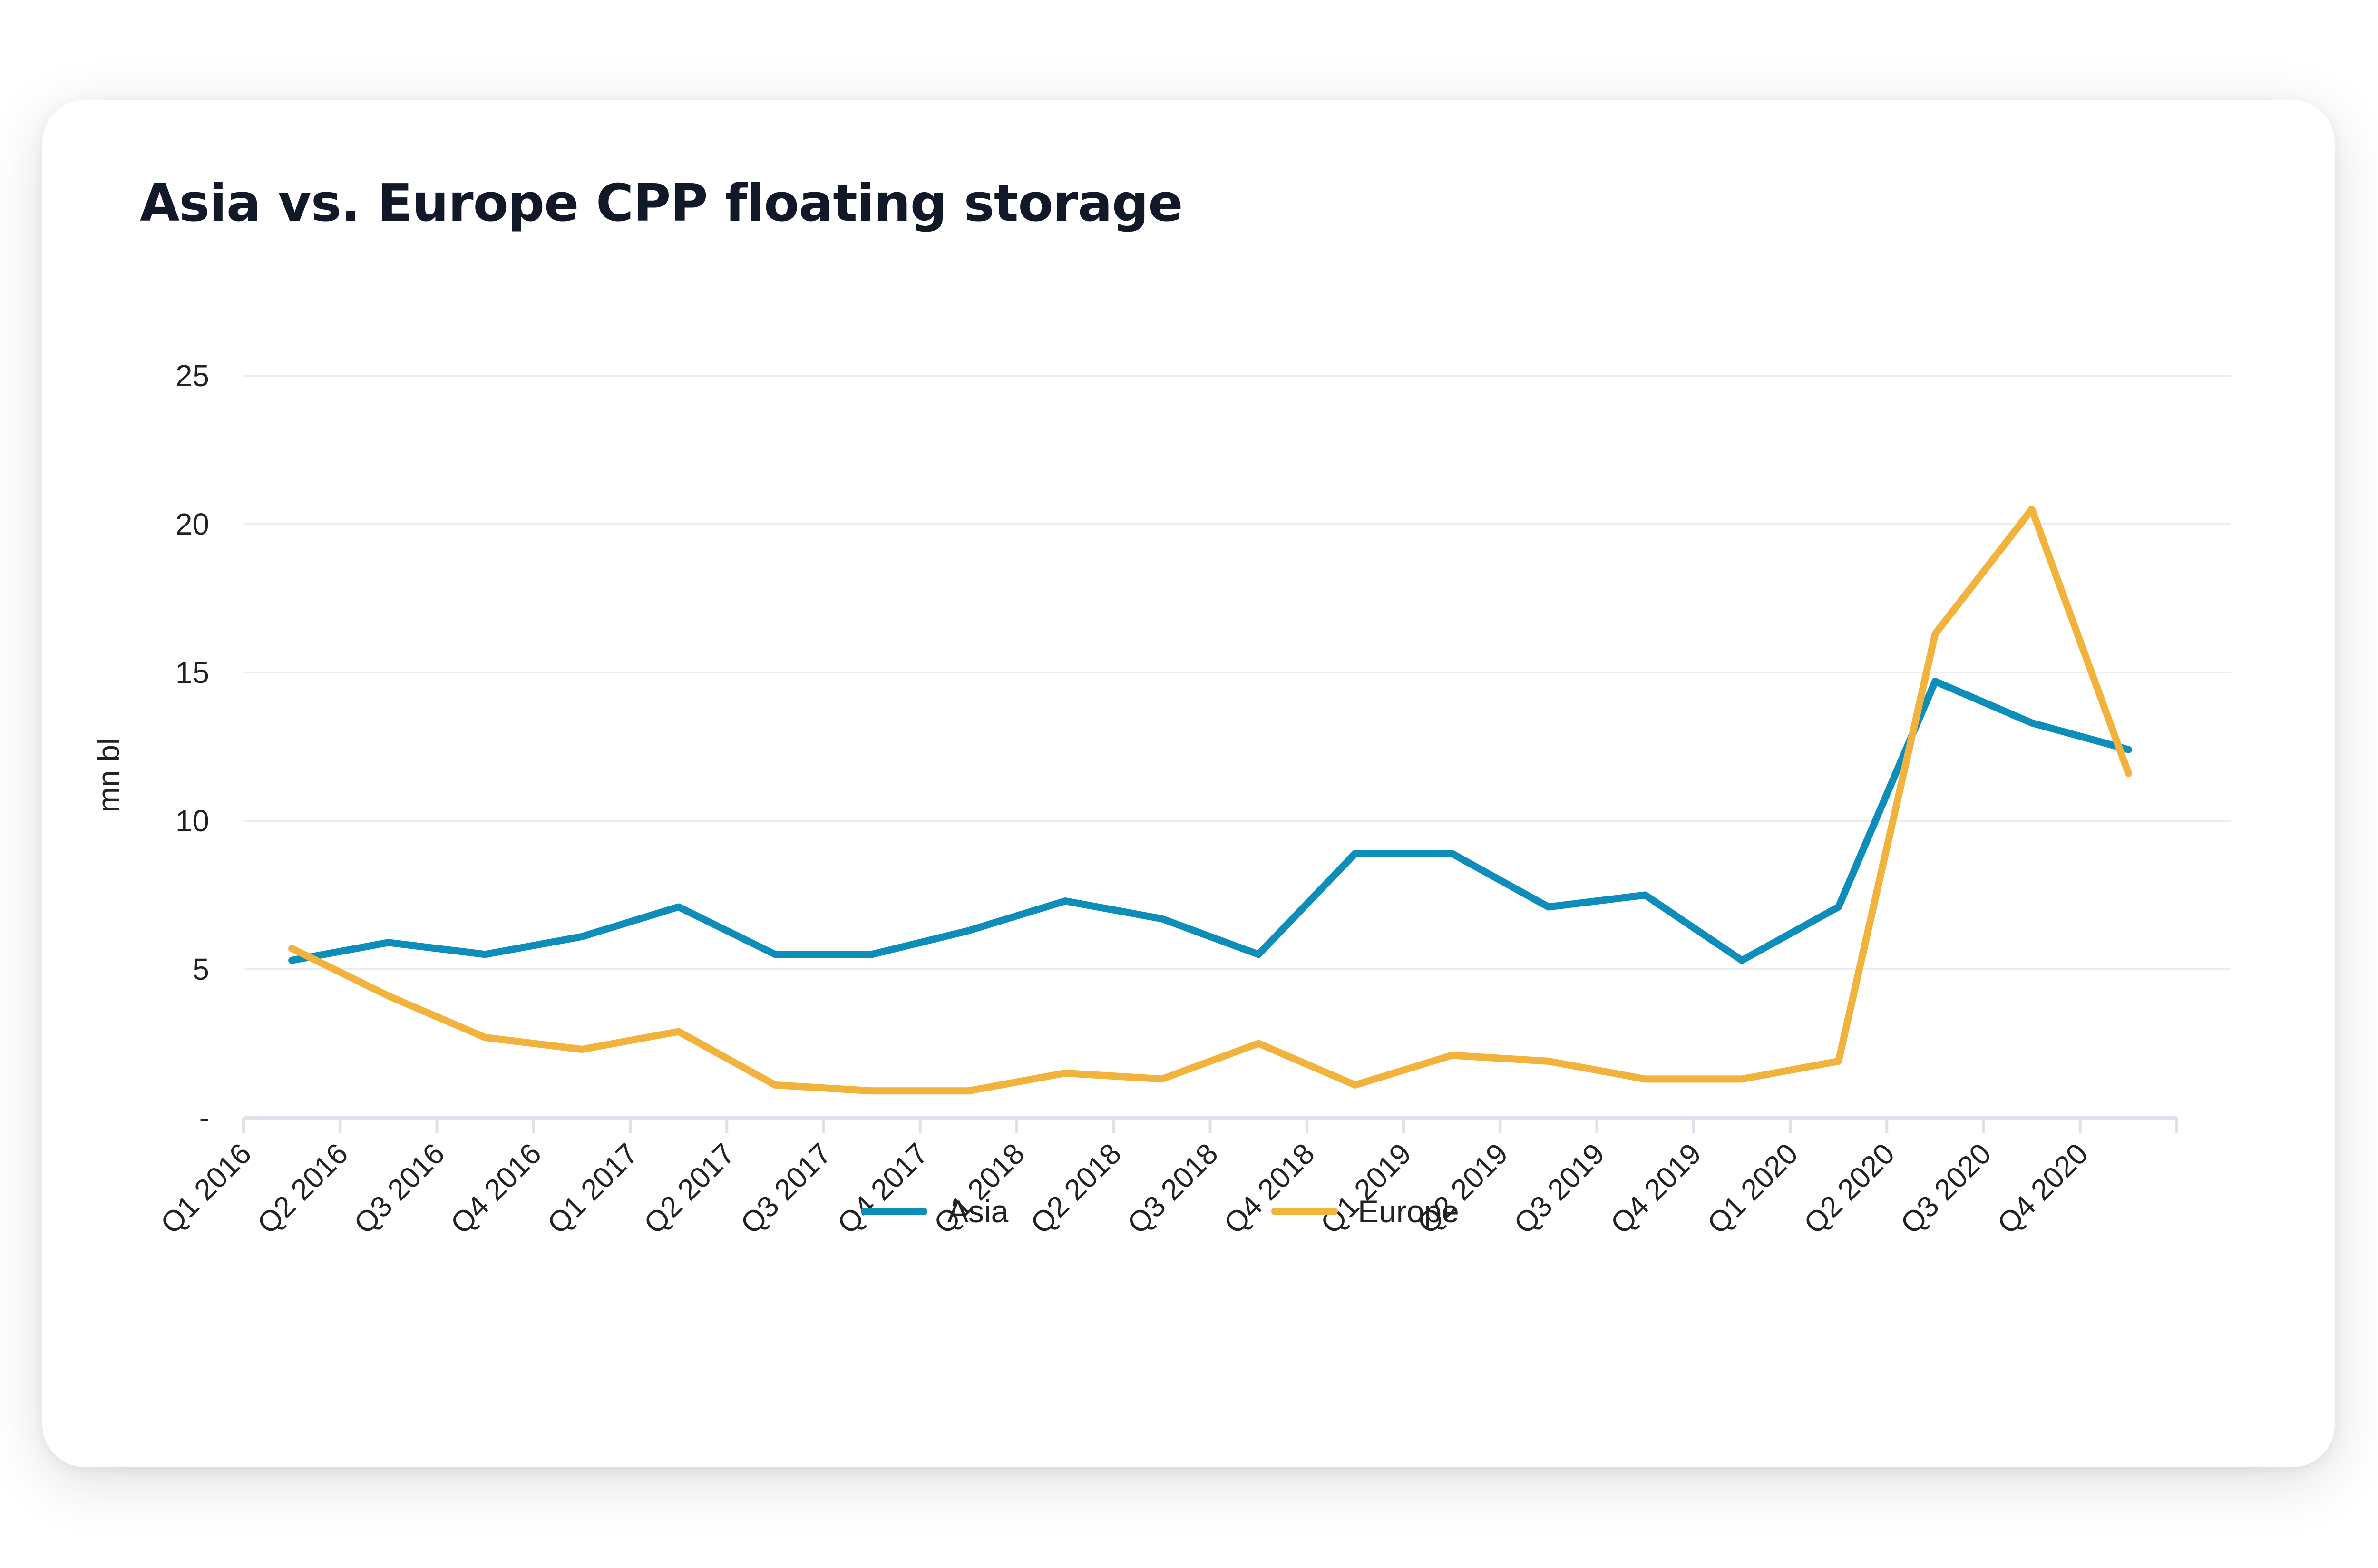 The width and height of the screenshot is (2378, 1568). Describe the element at coordinates (661, 204) in the screenshot. I see `chart-title: Asia vs. Europe CPP floating storage` at that location.